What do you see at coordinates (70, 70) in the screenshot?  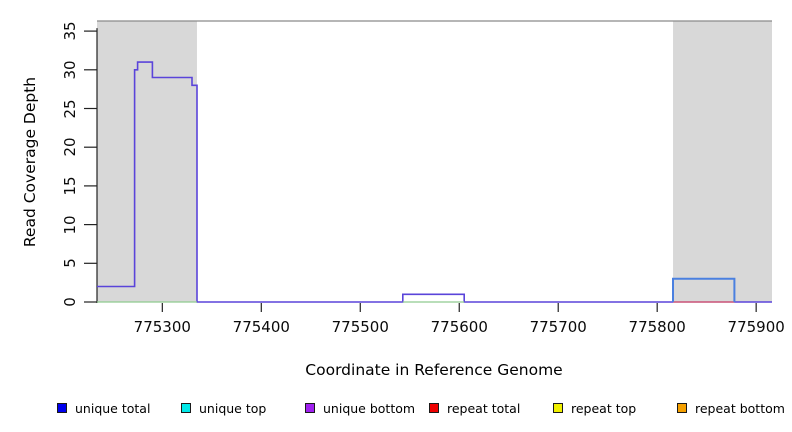 I see `y-tick-label: 30` at bounding box center [70, 70].